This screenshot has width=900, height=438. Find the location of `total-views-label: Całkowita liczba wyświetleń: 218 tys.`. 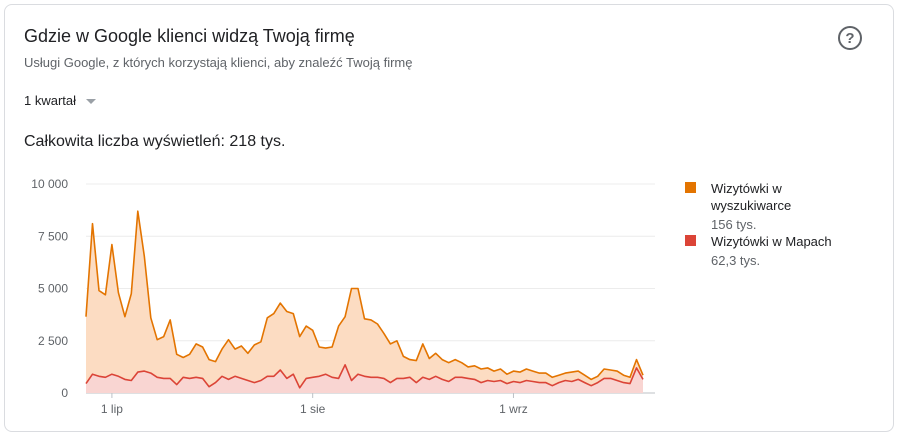

total-views-label: Całkowita liczba wyświetleń: 218 tys. is located at coordinates (155, 141).